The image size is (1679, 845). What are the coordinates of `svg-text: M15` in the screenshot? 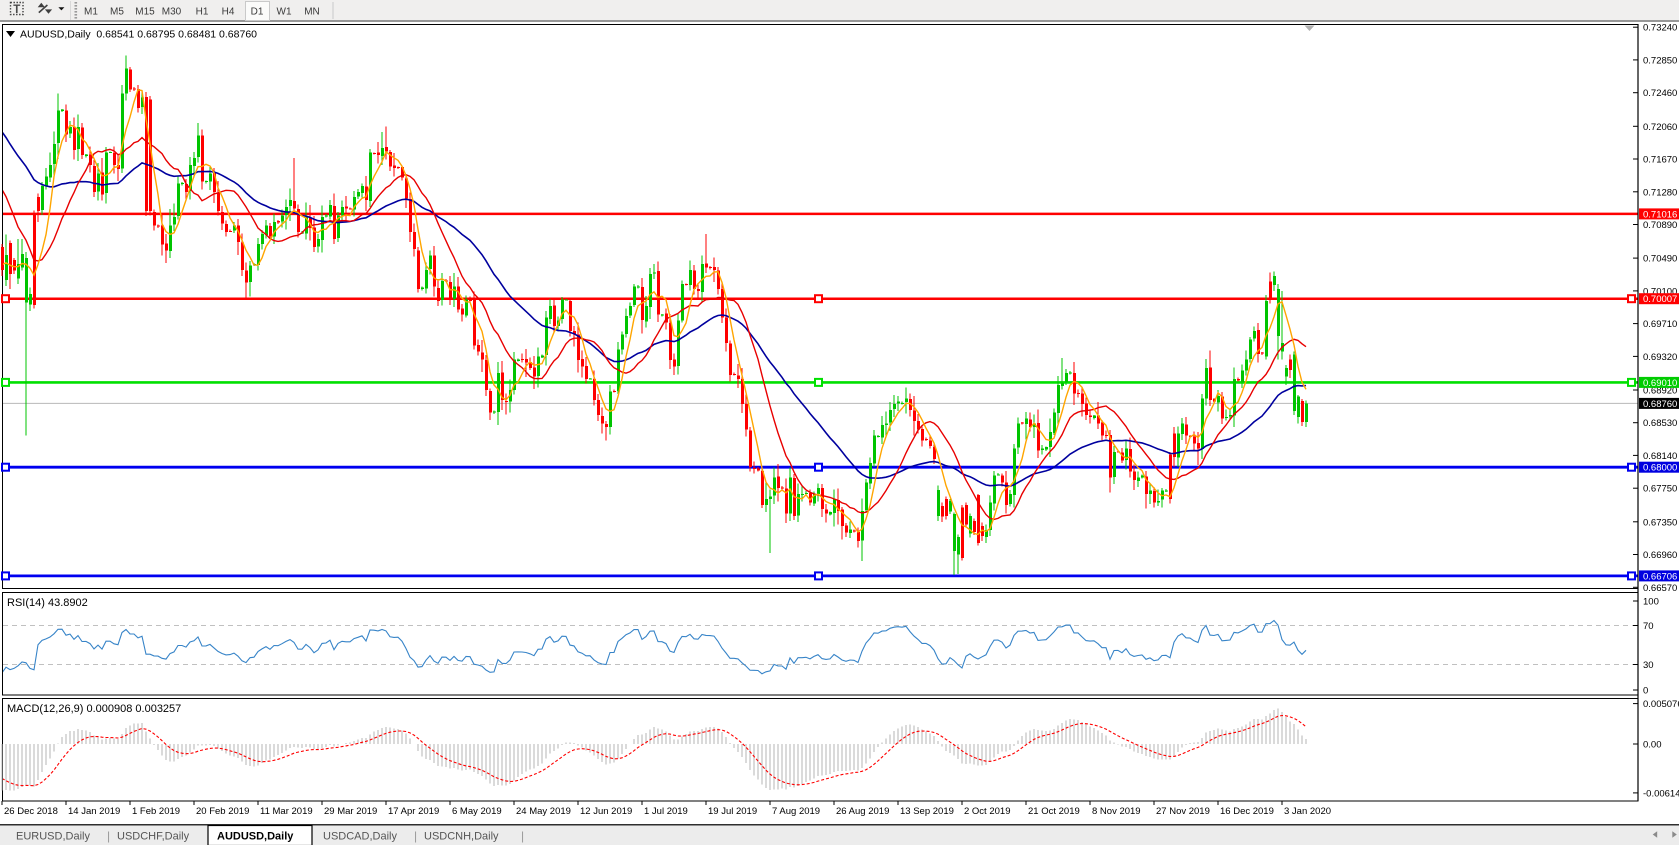 It's located at (145, 12).